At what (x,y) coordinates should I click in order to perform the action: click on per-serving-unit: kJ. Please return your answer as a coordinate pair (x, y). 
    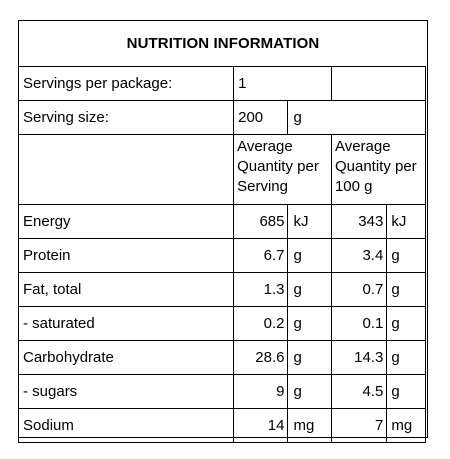
    Looking at the image, I should click on (309, 221).